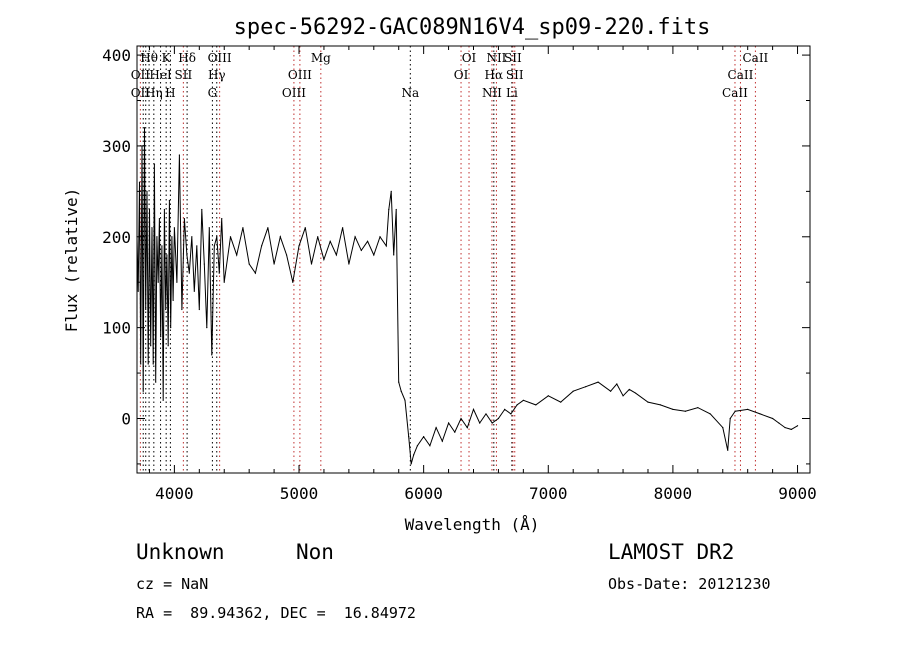  What do you see at coordinates (160, 75) in the screenshot?
I see `line-label: HeI` at bounding box center [160, 75].